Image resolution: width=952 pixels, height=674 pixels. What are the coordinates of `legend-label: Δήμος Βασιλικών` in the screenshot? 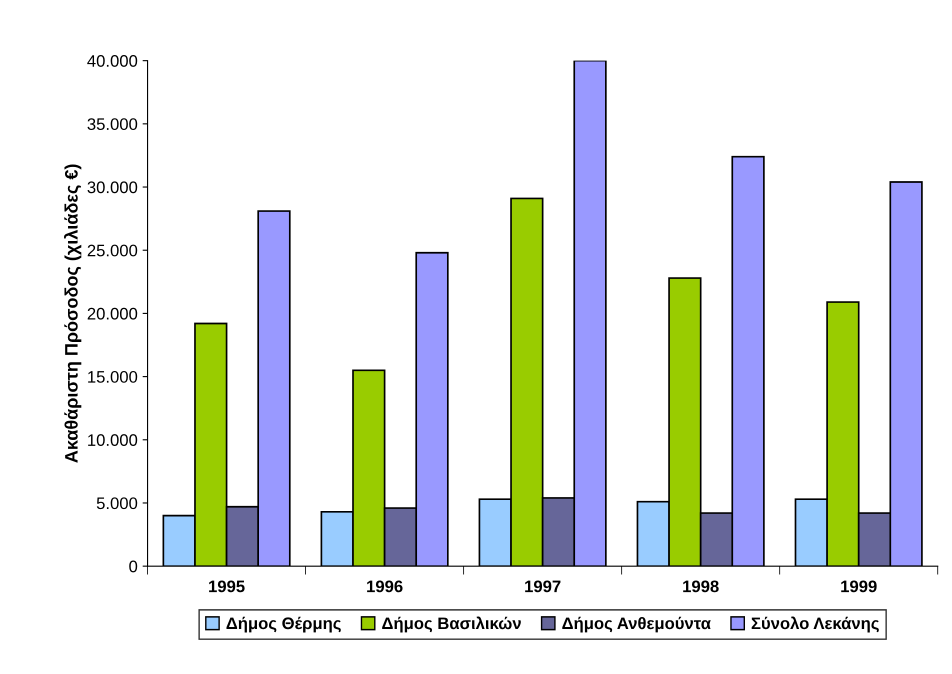 It's located at (451, 624).